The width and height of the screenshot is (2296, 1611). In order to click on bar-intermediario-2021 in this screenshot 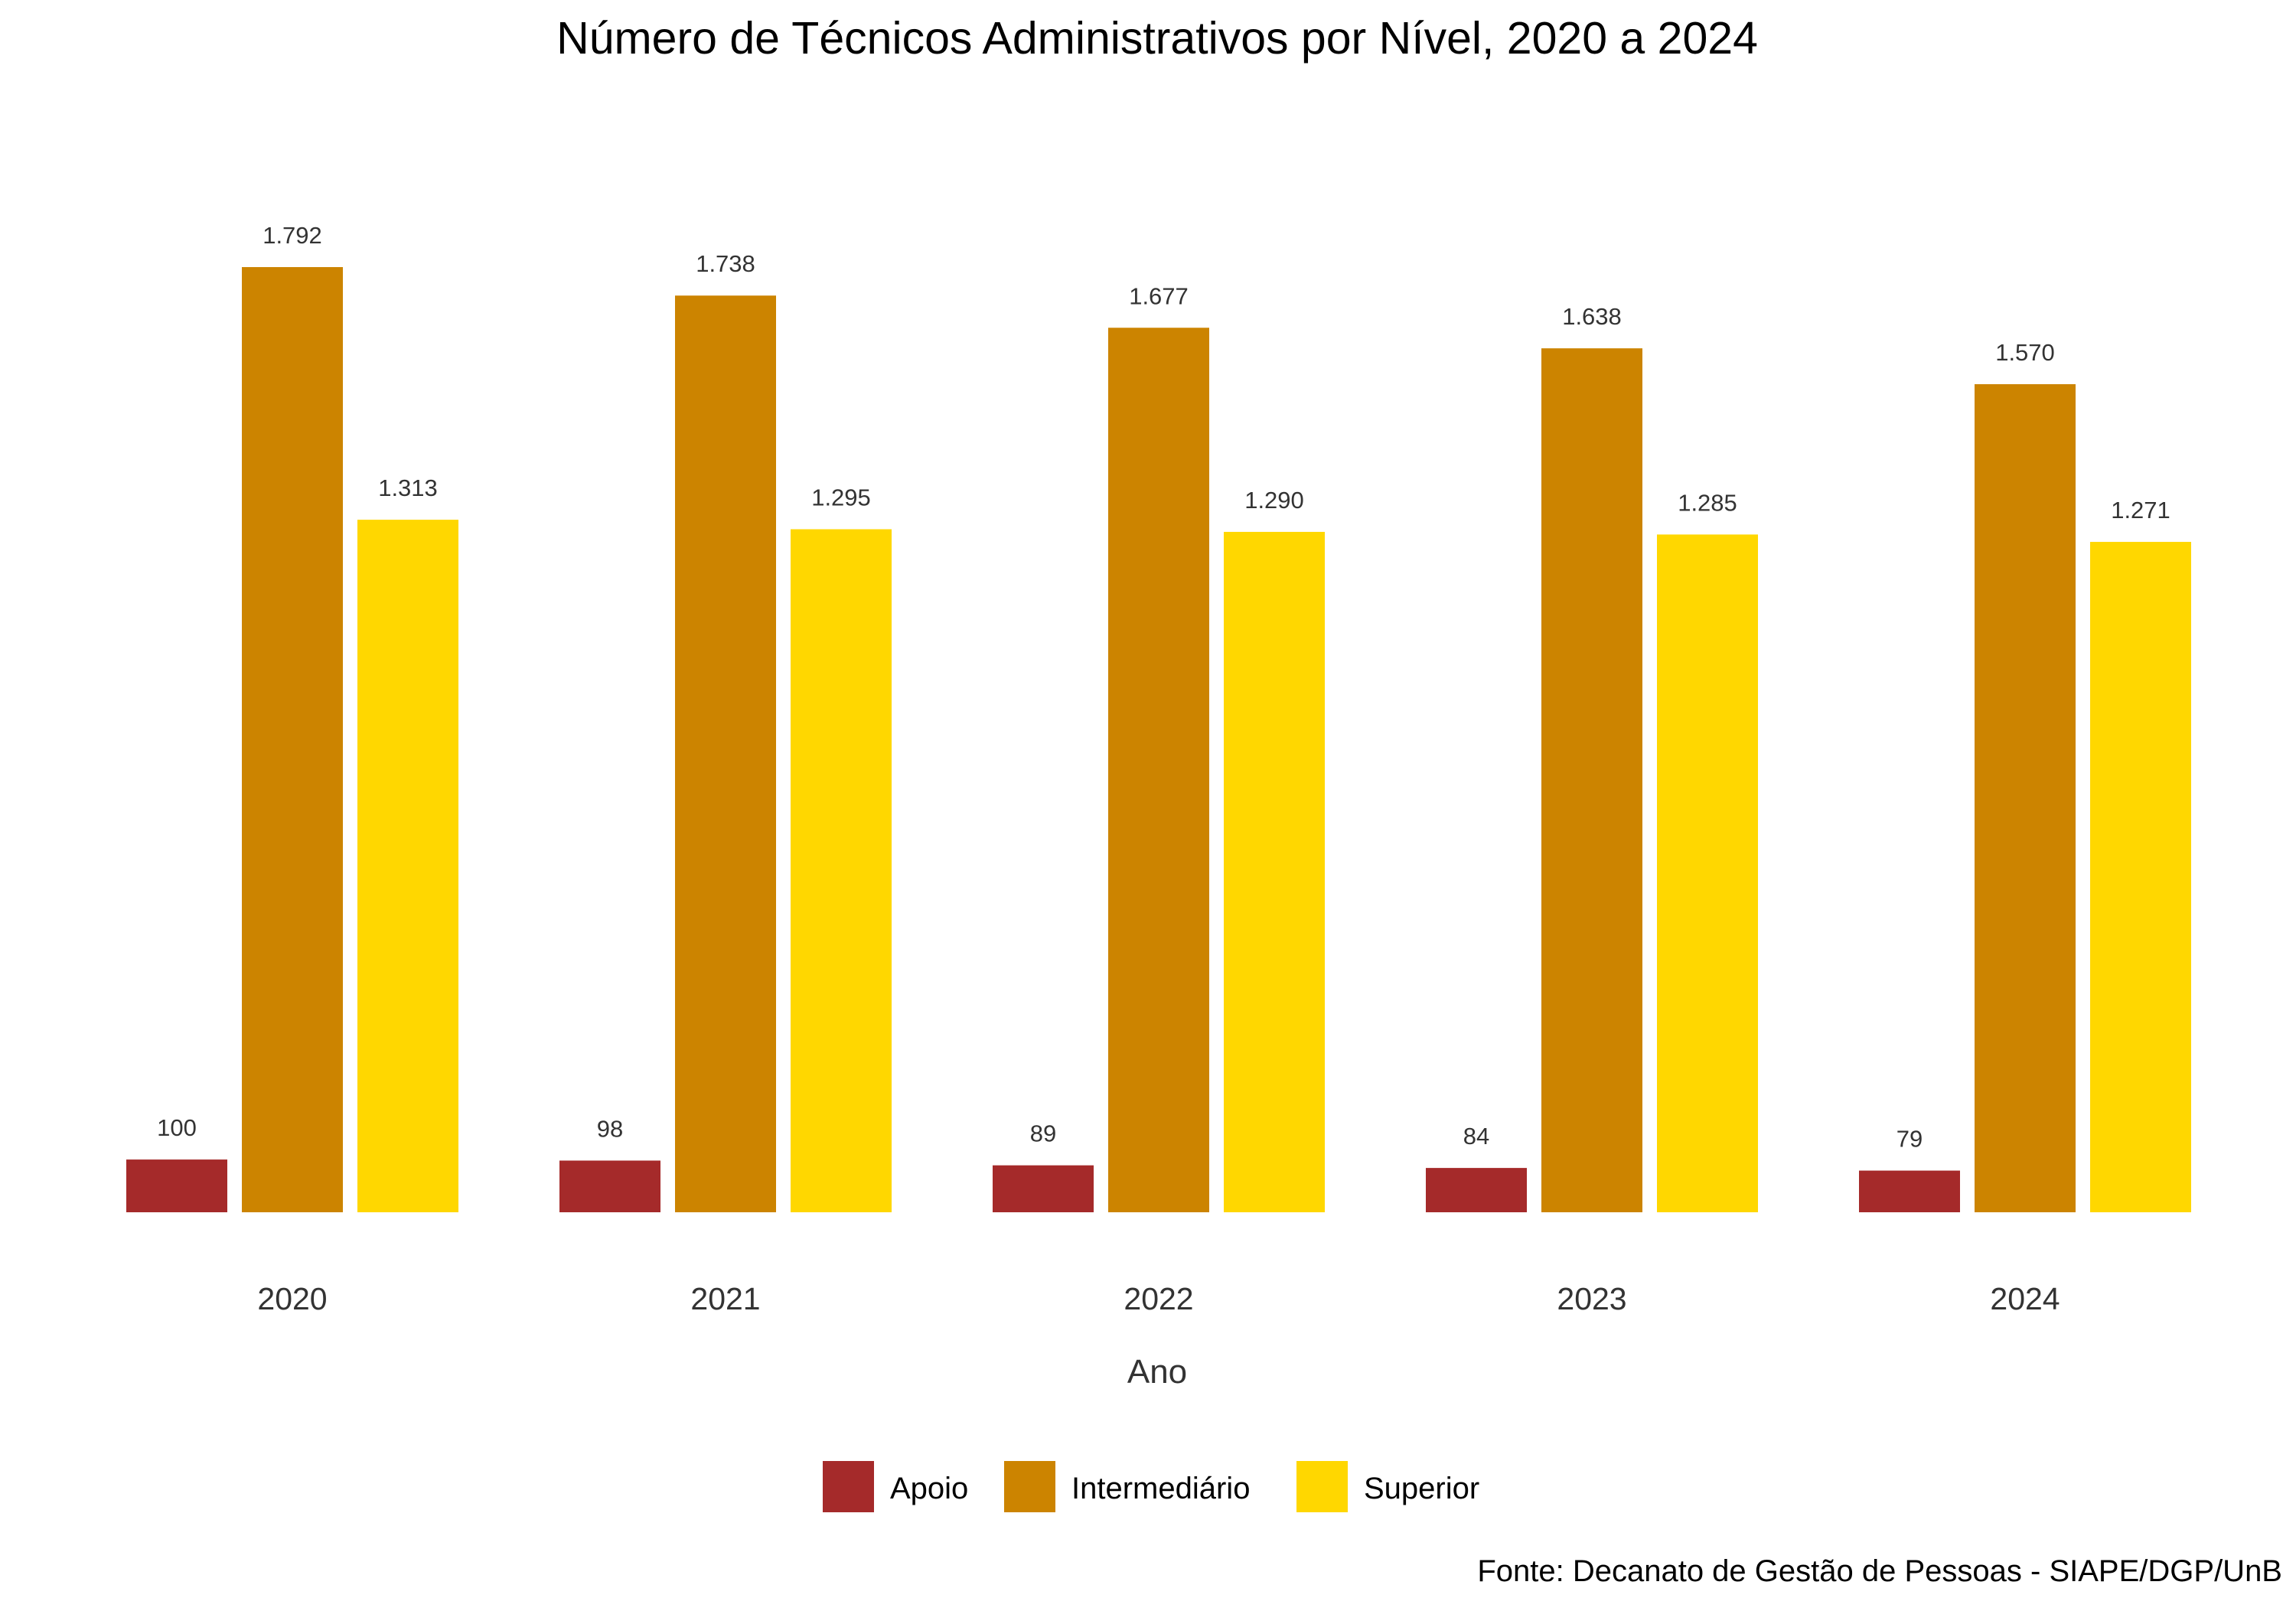, I will do `click(725, 754)`.